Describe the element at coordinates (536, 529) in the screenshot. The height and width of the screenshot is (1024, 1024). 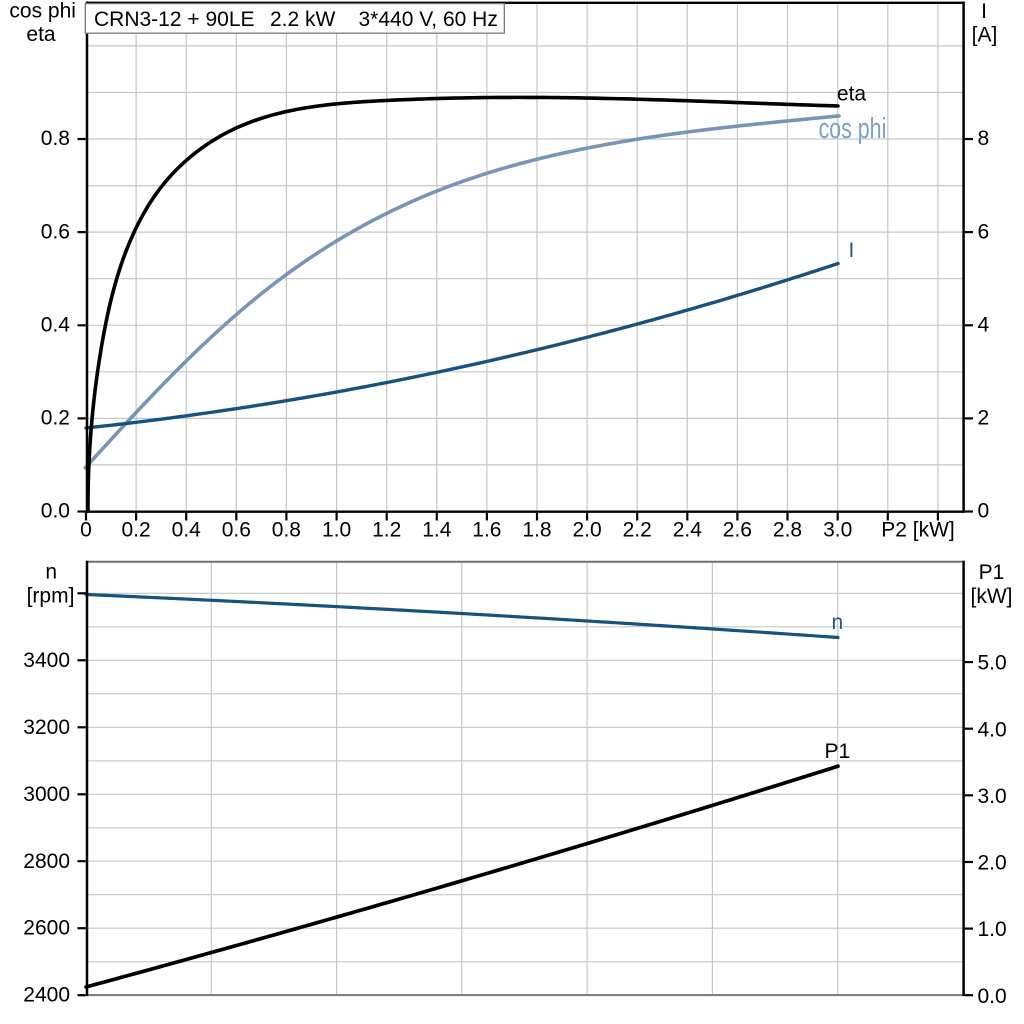
I see `svg-text: 1.8` at that location.